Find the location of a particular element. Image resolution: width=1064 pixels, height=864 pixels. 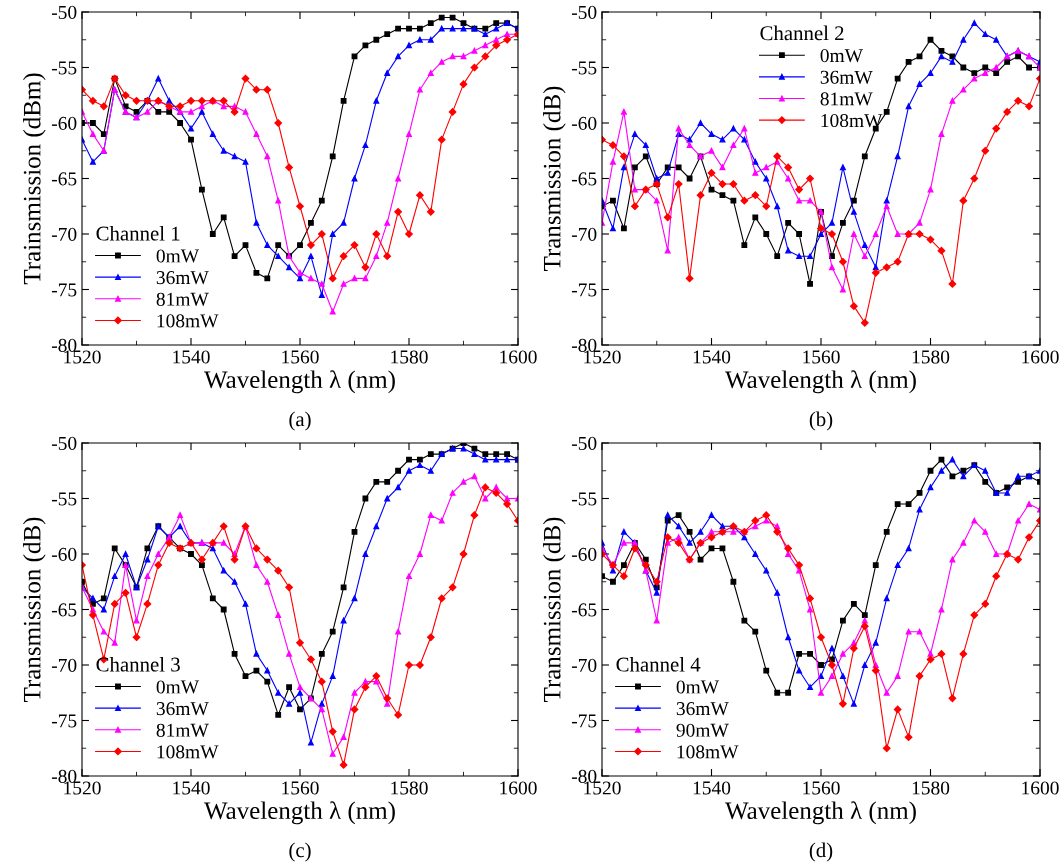

legend-title: Channel 2 is located at coordinates (802, 33).